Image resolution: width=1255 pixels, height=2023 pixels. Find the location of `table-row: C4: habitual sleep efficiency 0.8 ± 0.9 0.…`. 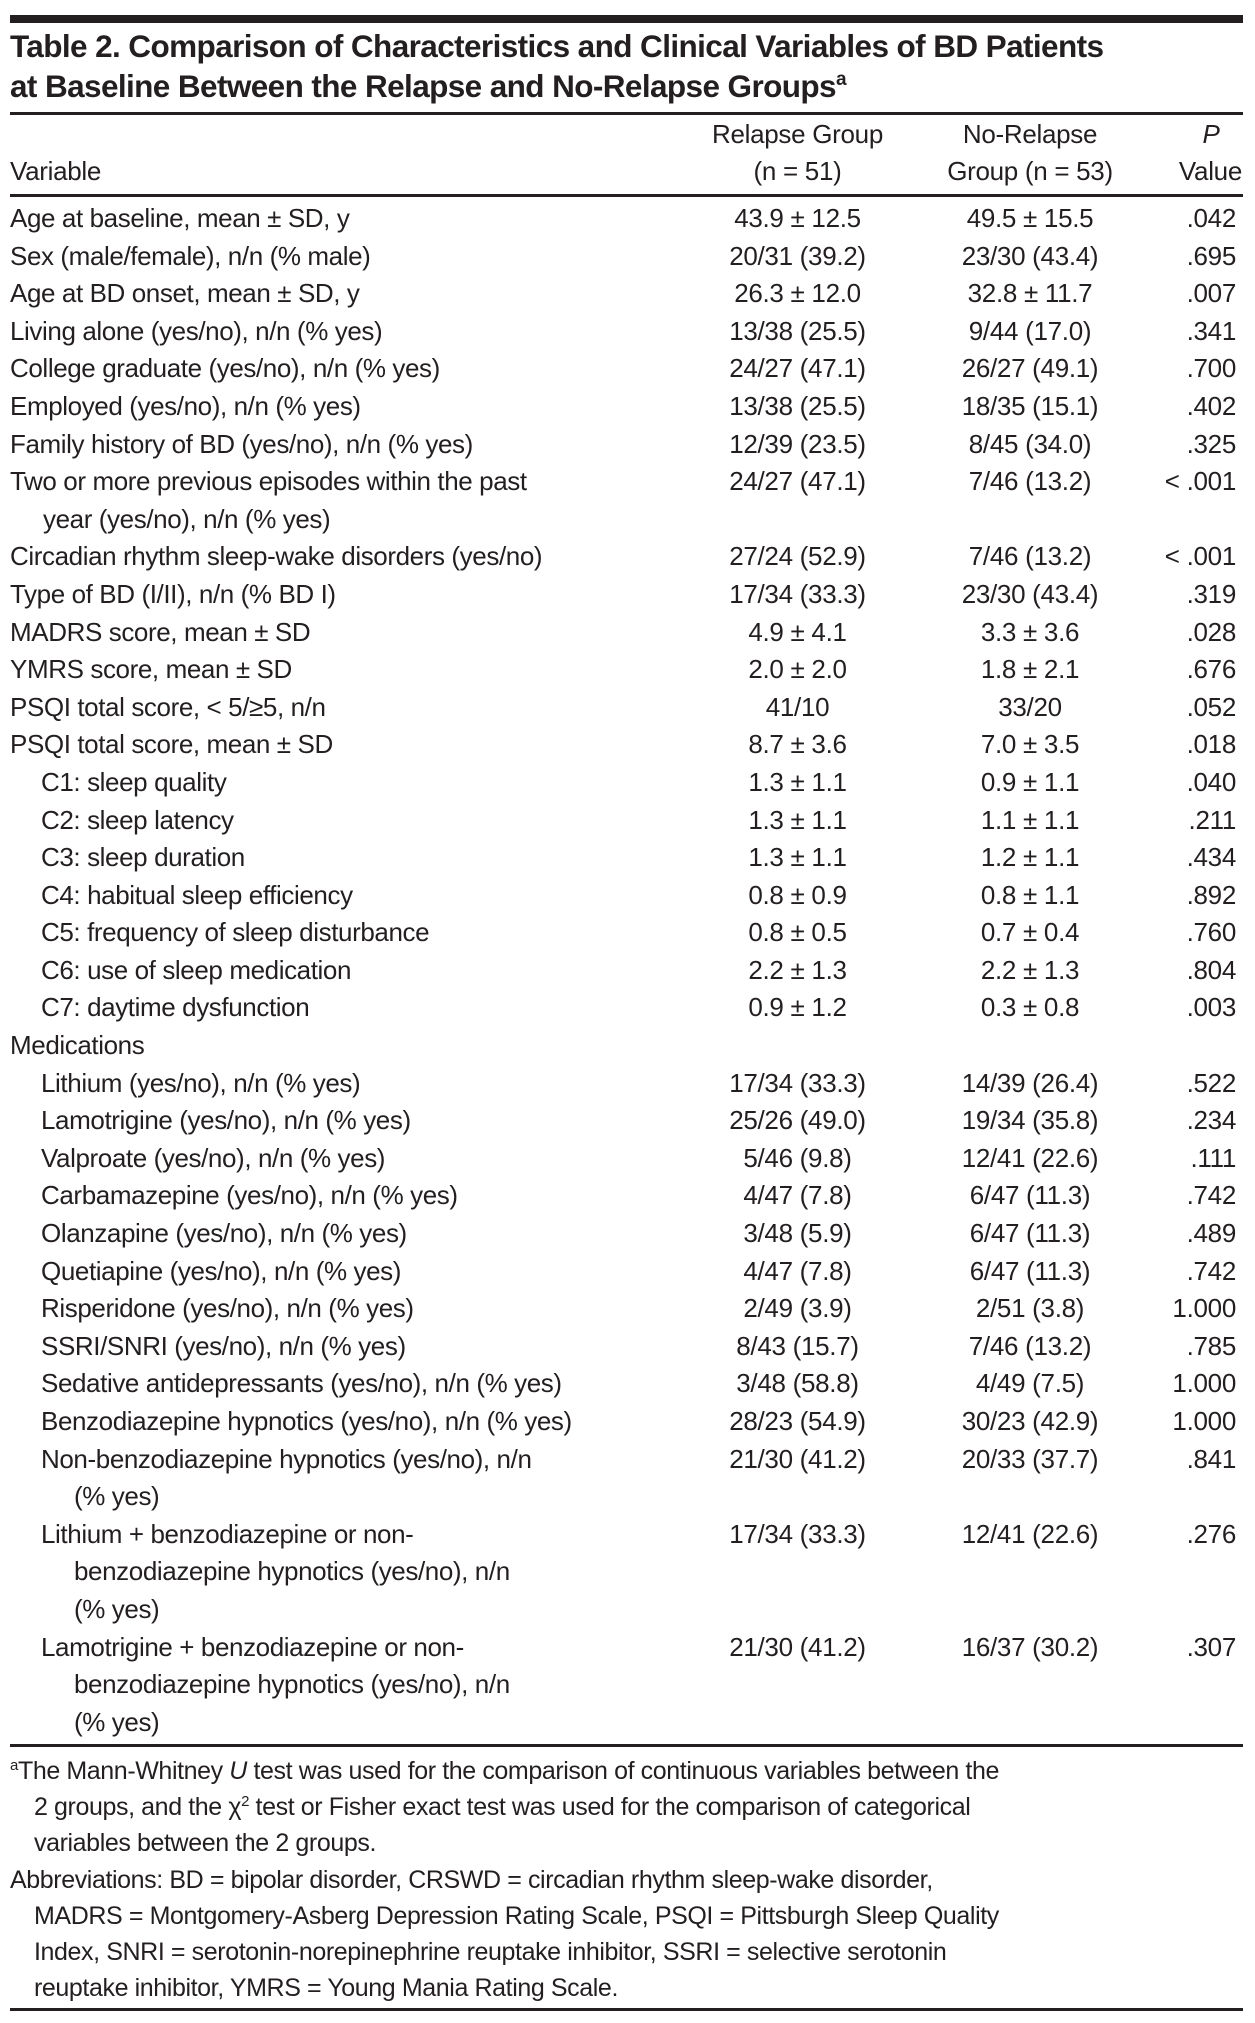

table-row: C4: habitual sleep efficiency 0.8 ± 0.9 0.… is located at coordinates (627, 896).